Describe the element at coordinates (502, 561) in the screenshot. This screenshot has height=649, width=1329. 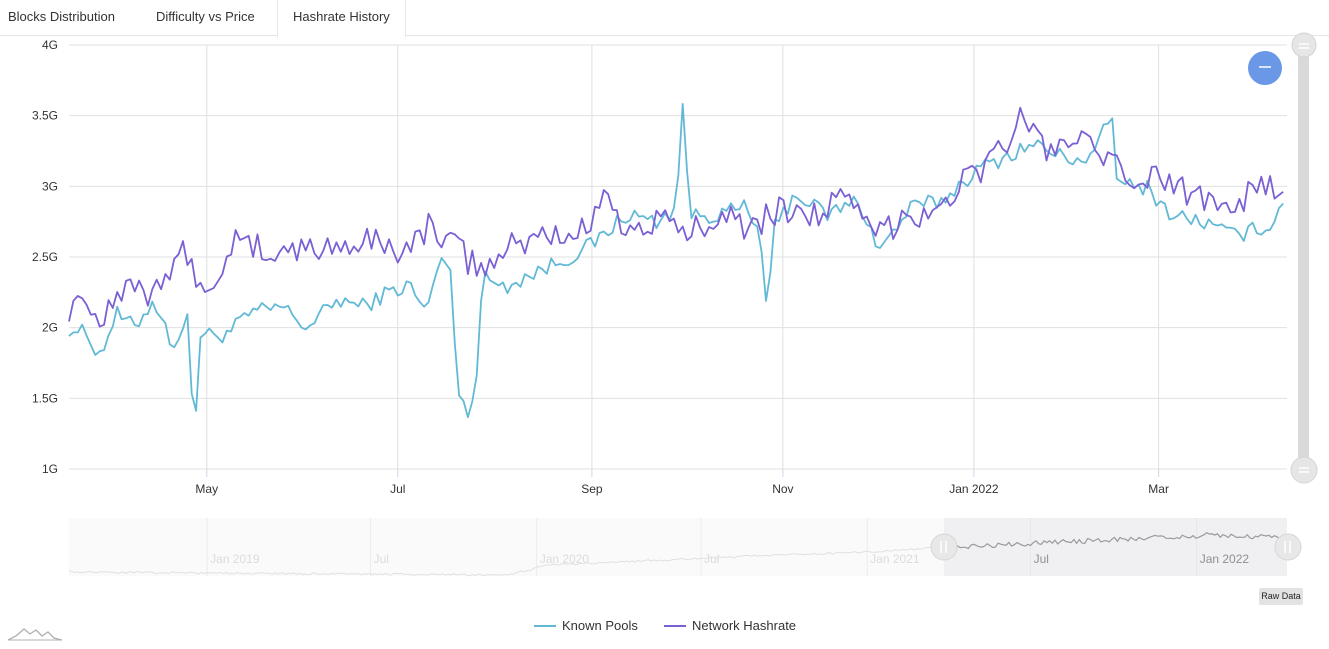
I see `navigator-series-outside` at that location.